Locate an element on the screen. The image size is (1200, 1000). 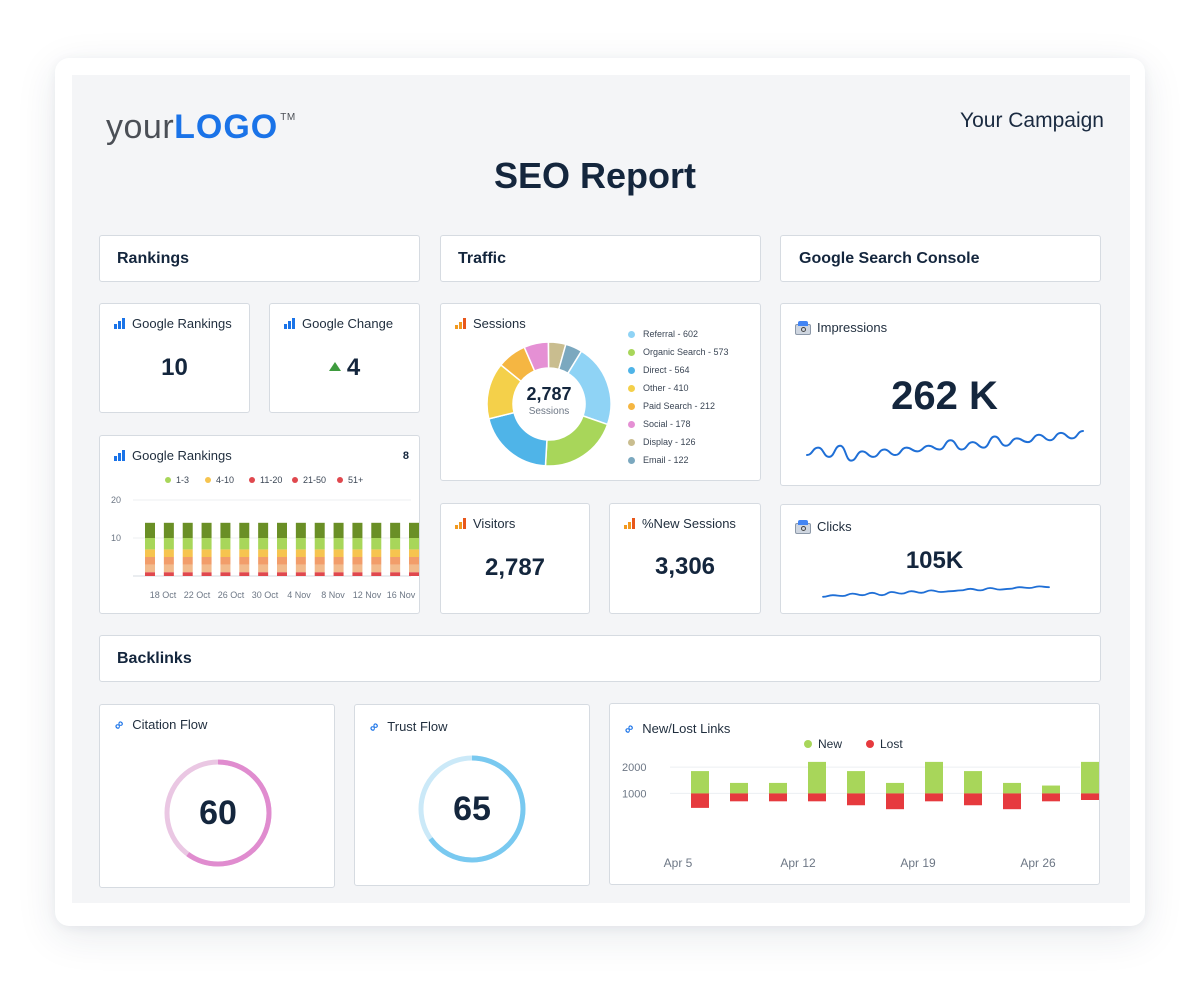
gauge-arc is located at coordinates (218, 813).